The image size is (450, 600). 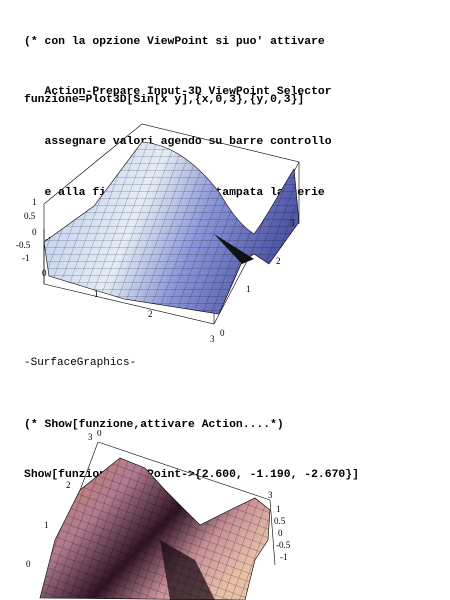 What do you see at coordinates (59, 500) in the screenshot?
I see `left-axis-ticks: 3 2 1 0` at bounding box center [59, 500].